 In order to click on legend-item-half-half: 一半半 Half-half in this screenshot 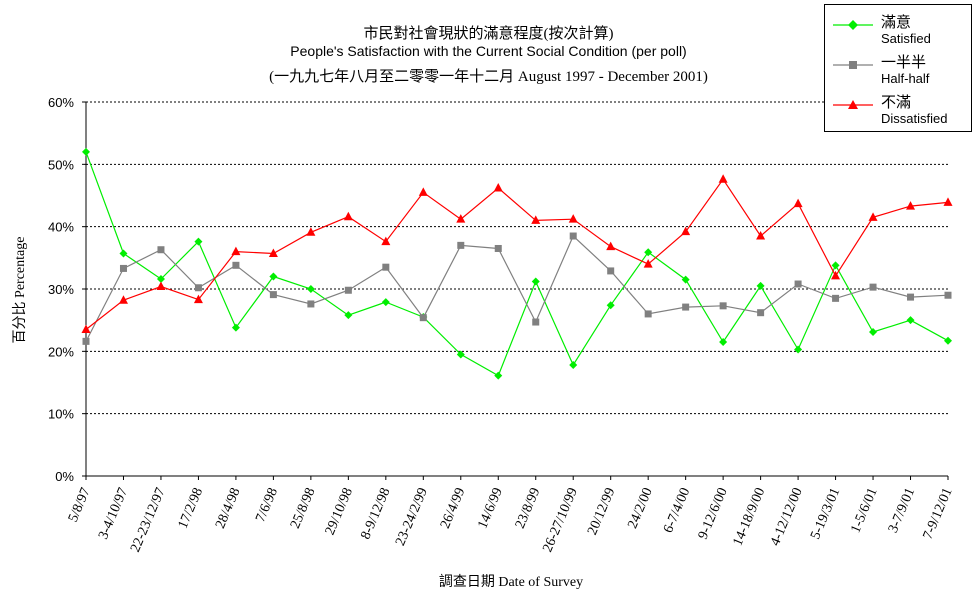, I will do `click(898, 70)`.